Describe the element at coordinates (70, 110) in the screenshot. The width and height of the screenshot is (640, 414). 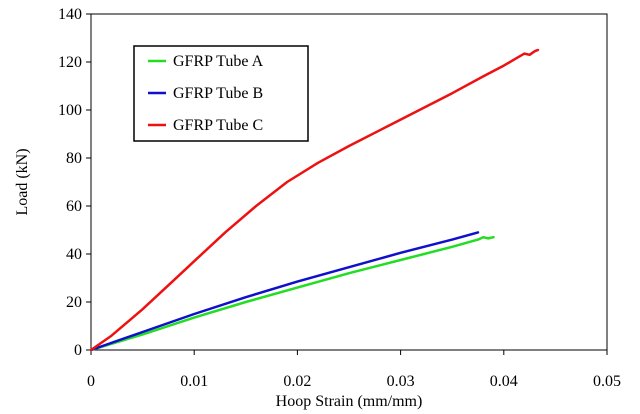
I see `y-tick-label: 100` at that location.